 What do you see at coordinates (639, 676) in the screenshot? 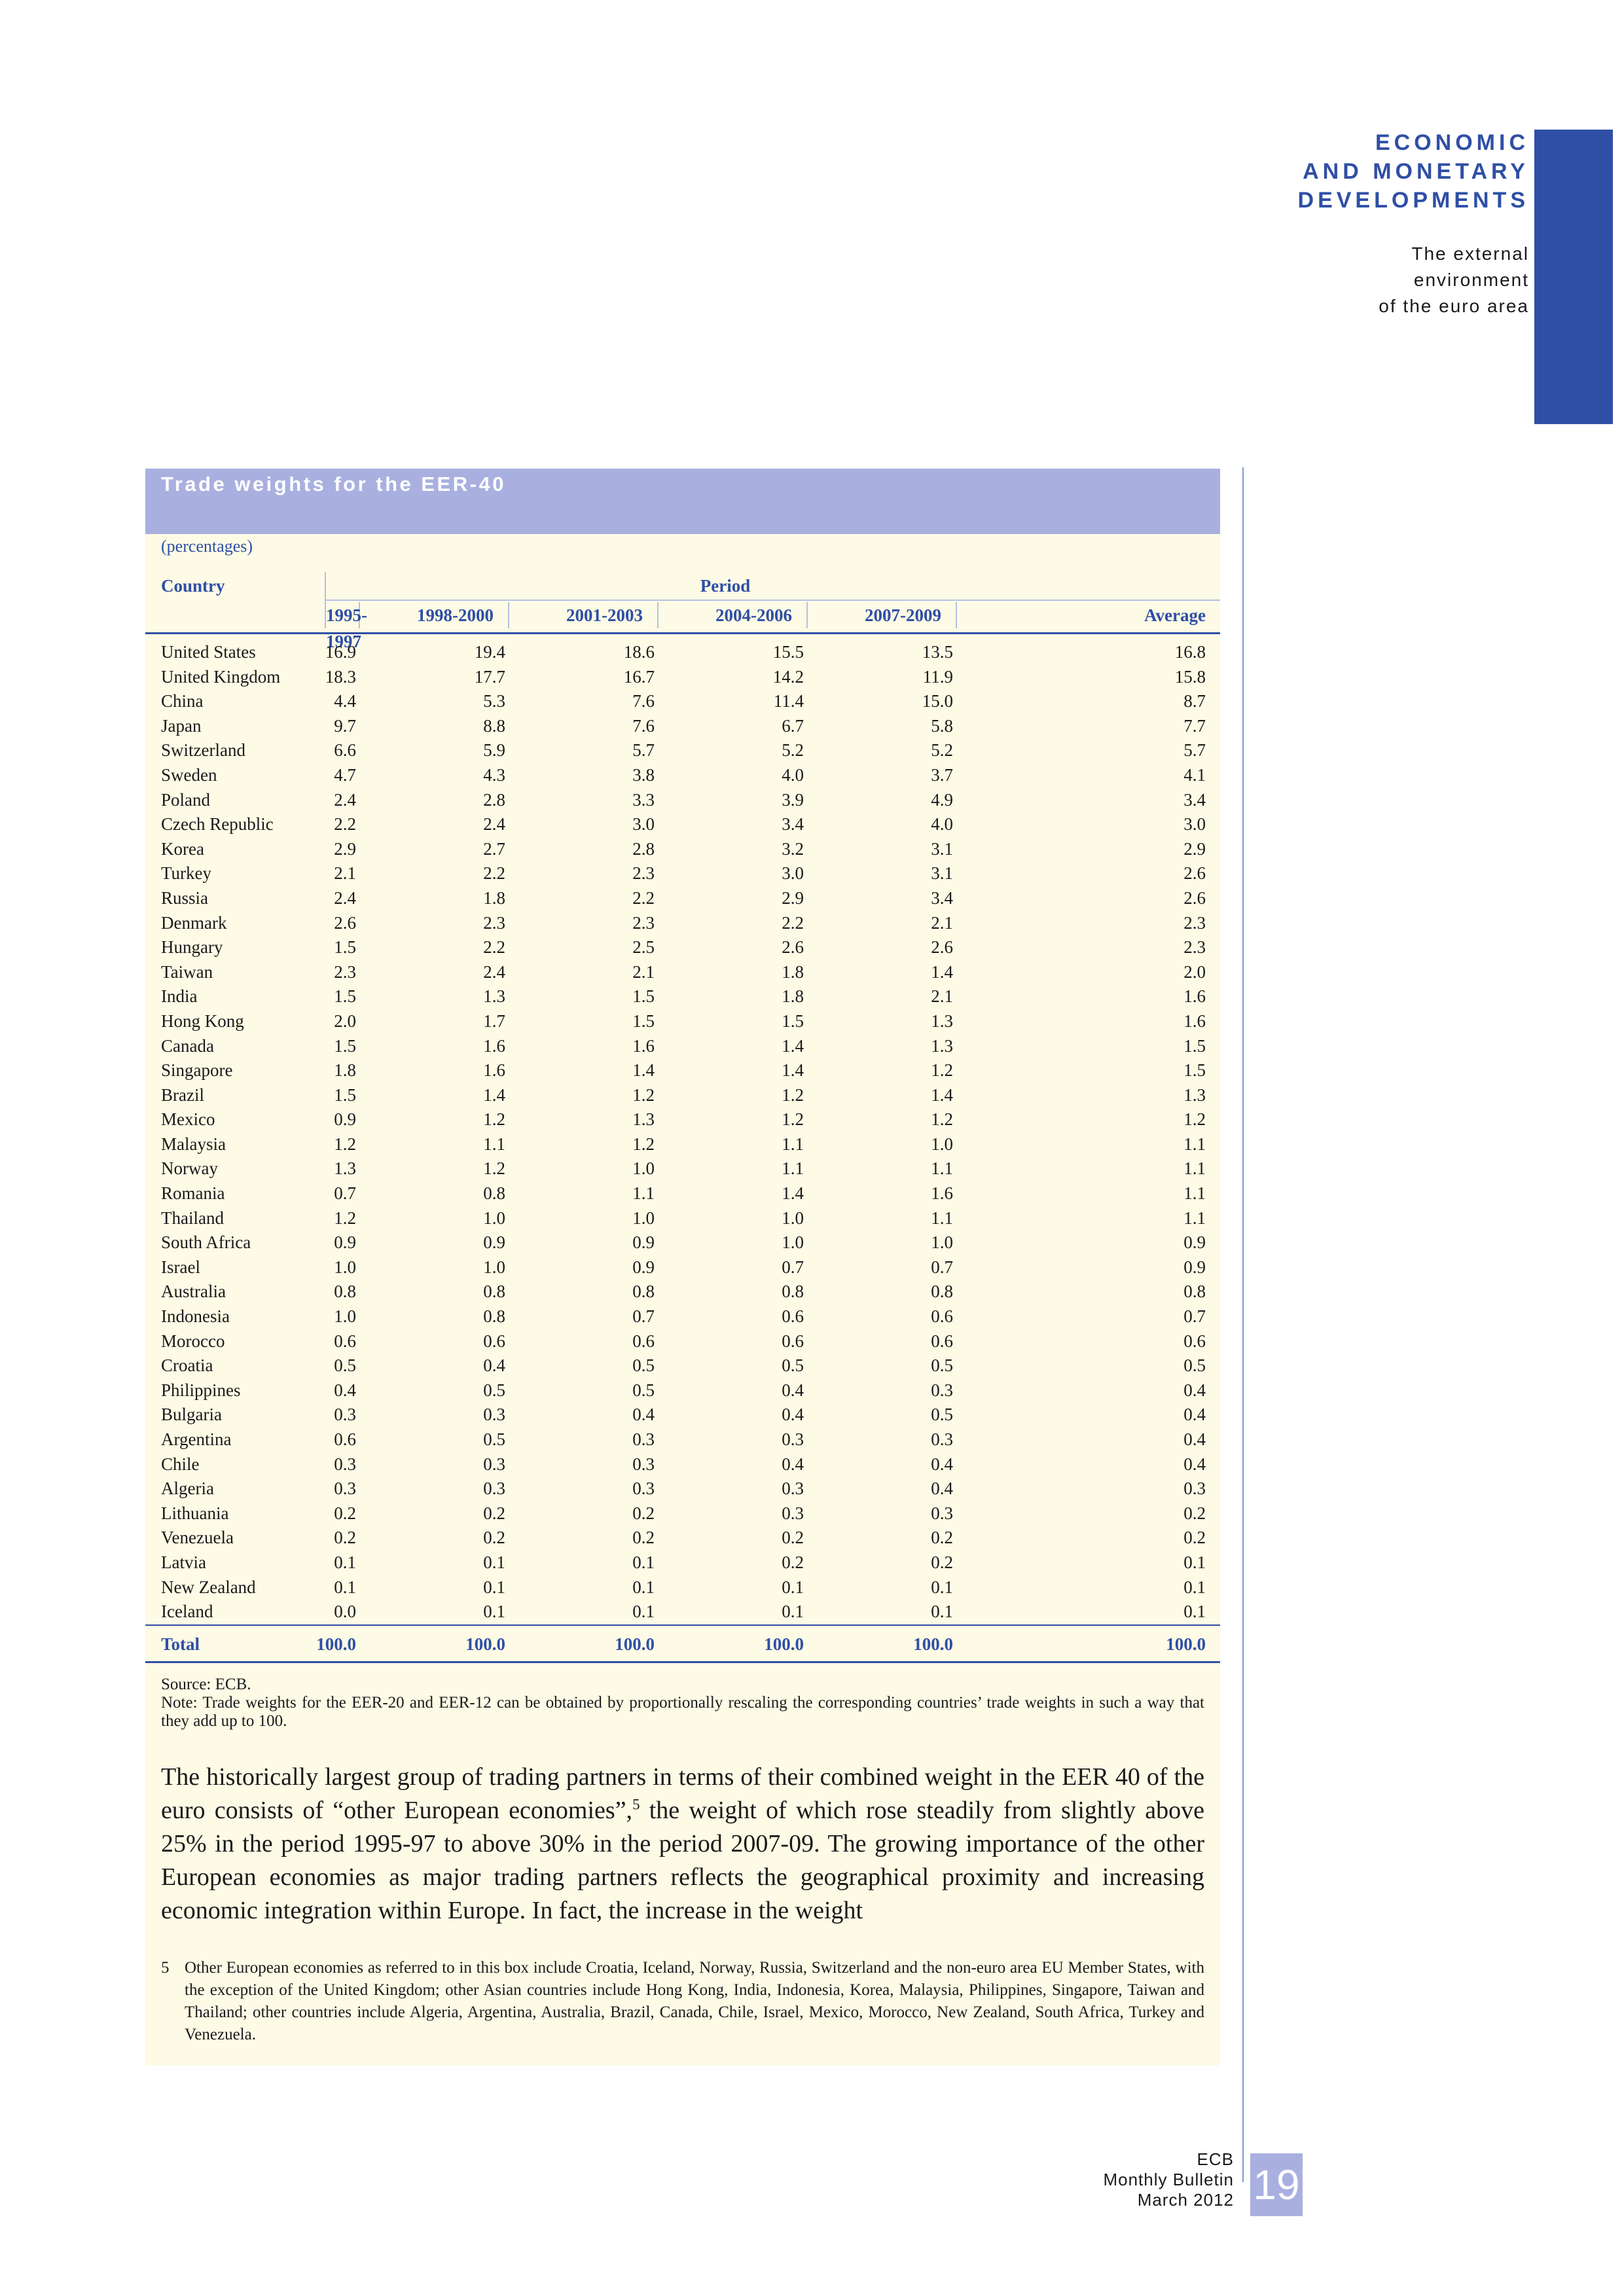
I see `weight-value: 16.7` at bounding box center [639, 676].